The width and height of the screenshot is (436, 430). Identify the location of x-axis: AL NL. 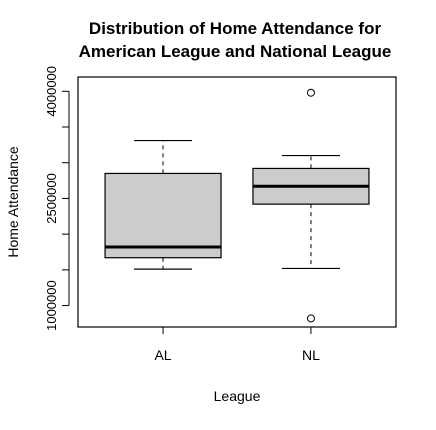
(237, 344).